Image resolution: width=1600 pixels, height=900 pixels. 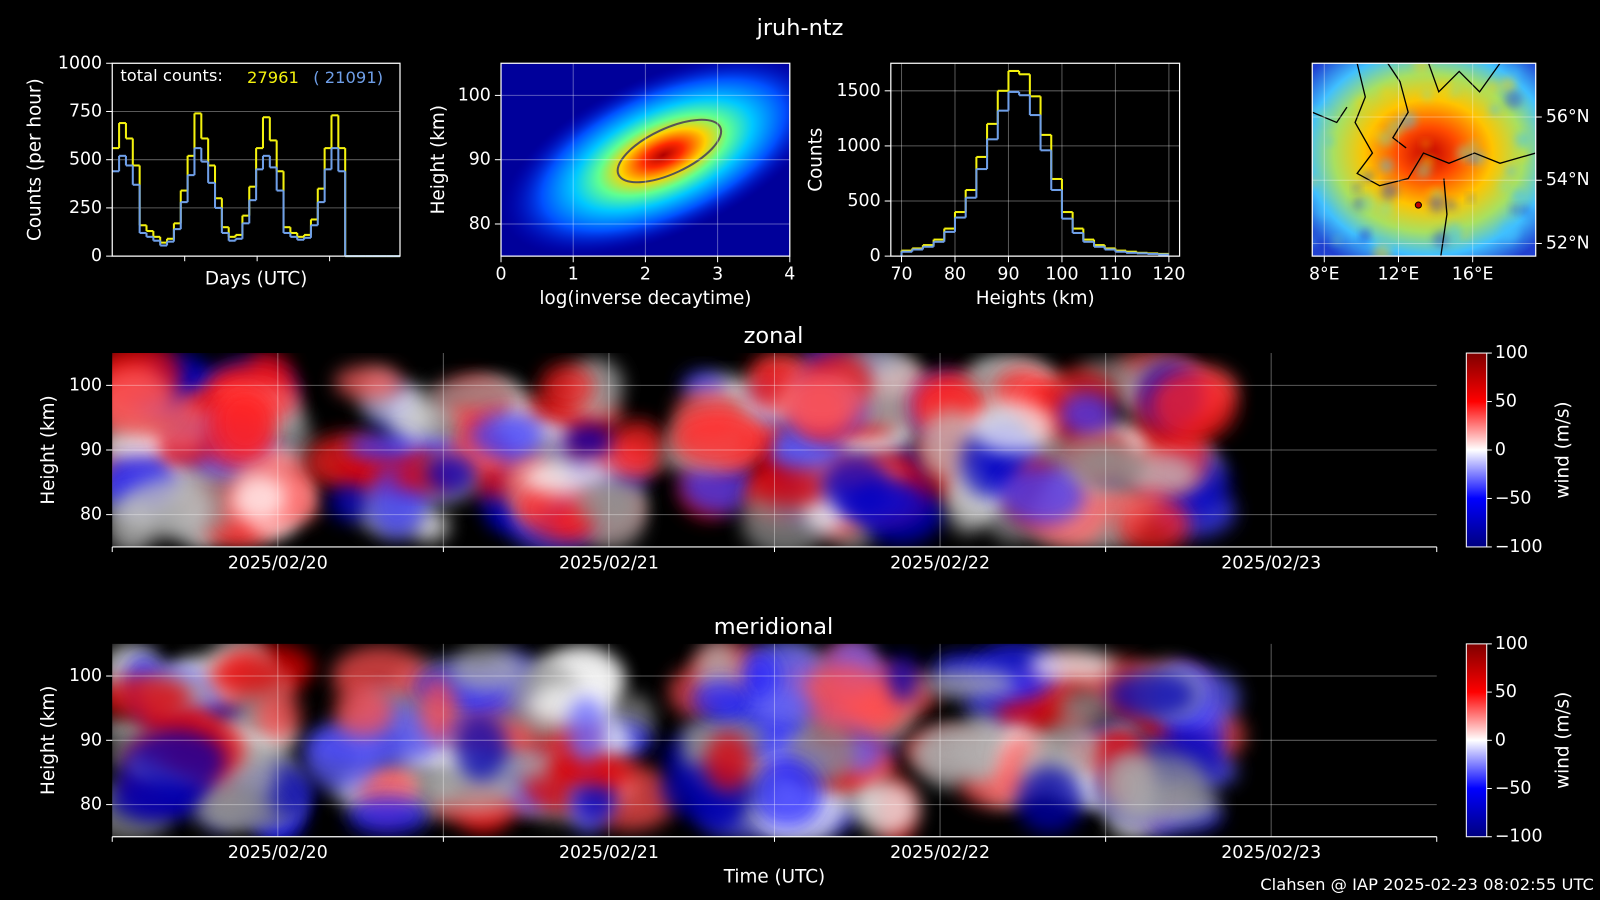 I want to click on x-tick-label: 2025/02/23, so click(x=1271, y=563).